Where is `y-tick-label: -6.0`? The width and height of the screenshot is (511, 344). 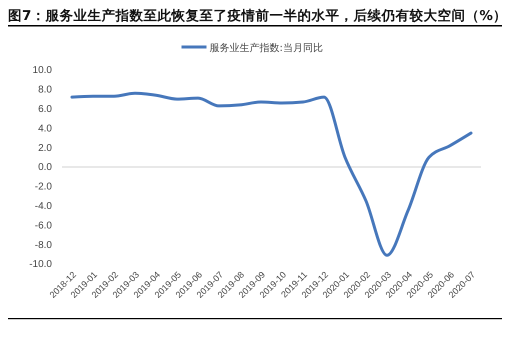
y-tick-label: -6.0 is located at coordinates (43, 226).